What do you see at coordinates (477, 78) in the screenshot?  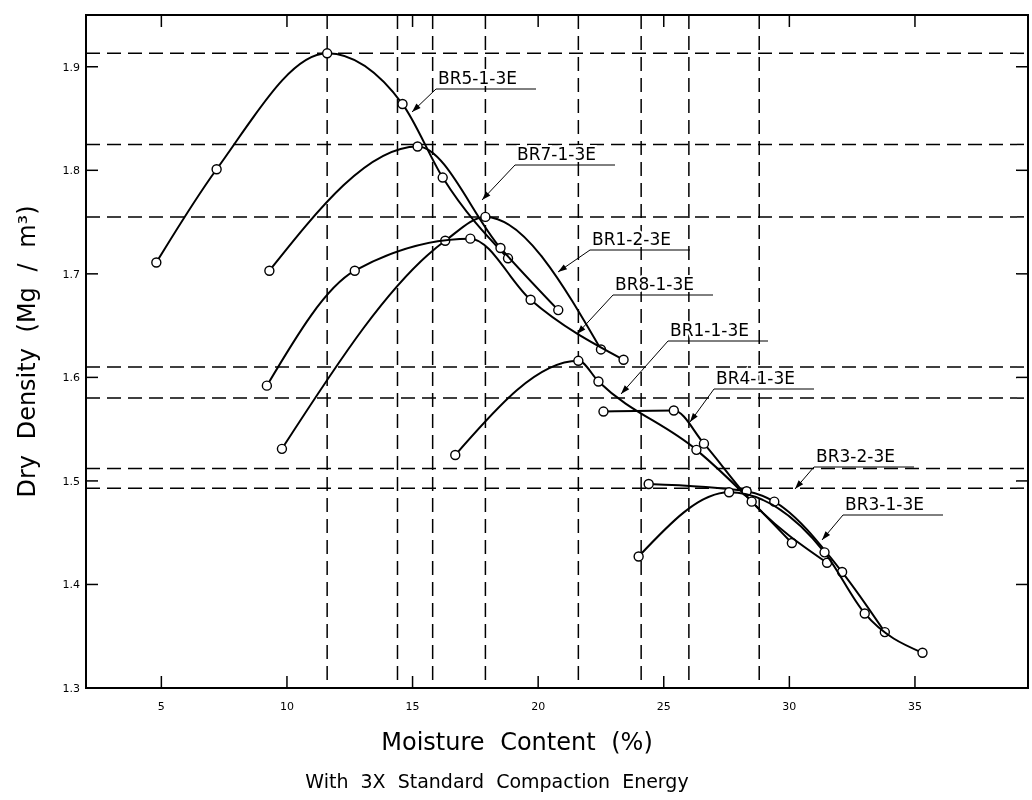 I see `text: BR5-1-3E` at bounding box center [477, 78].